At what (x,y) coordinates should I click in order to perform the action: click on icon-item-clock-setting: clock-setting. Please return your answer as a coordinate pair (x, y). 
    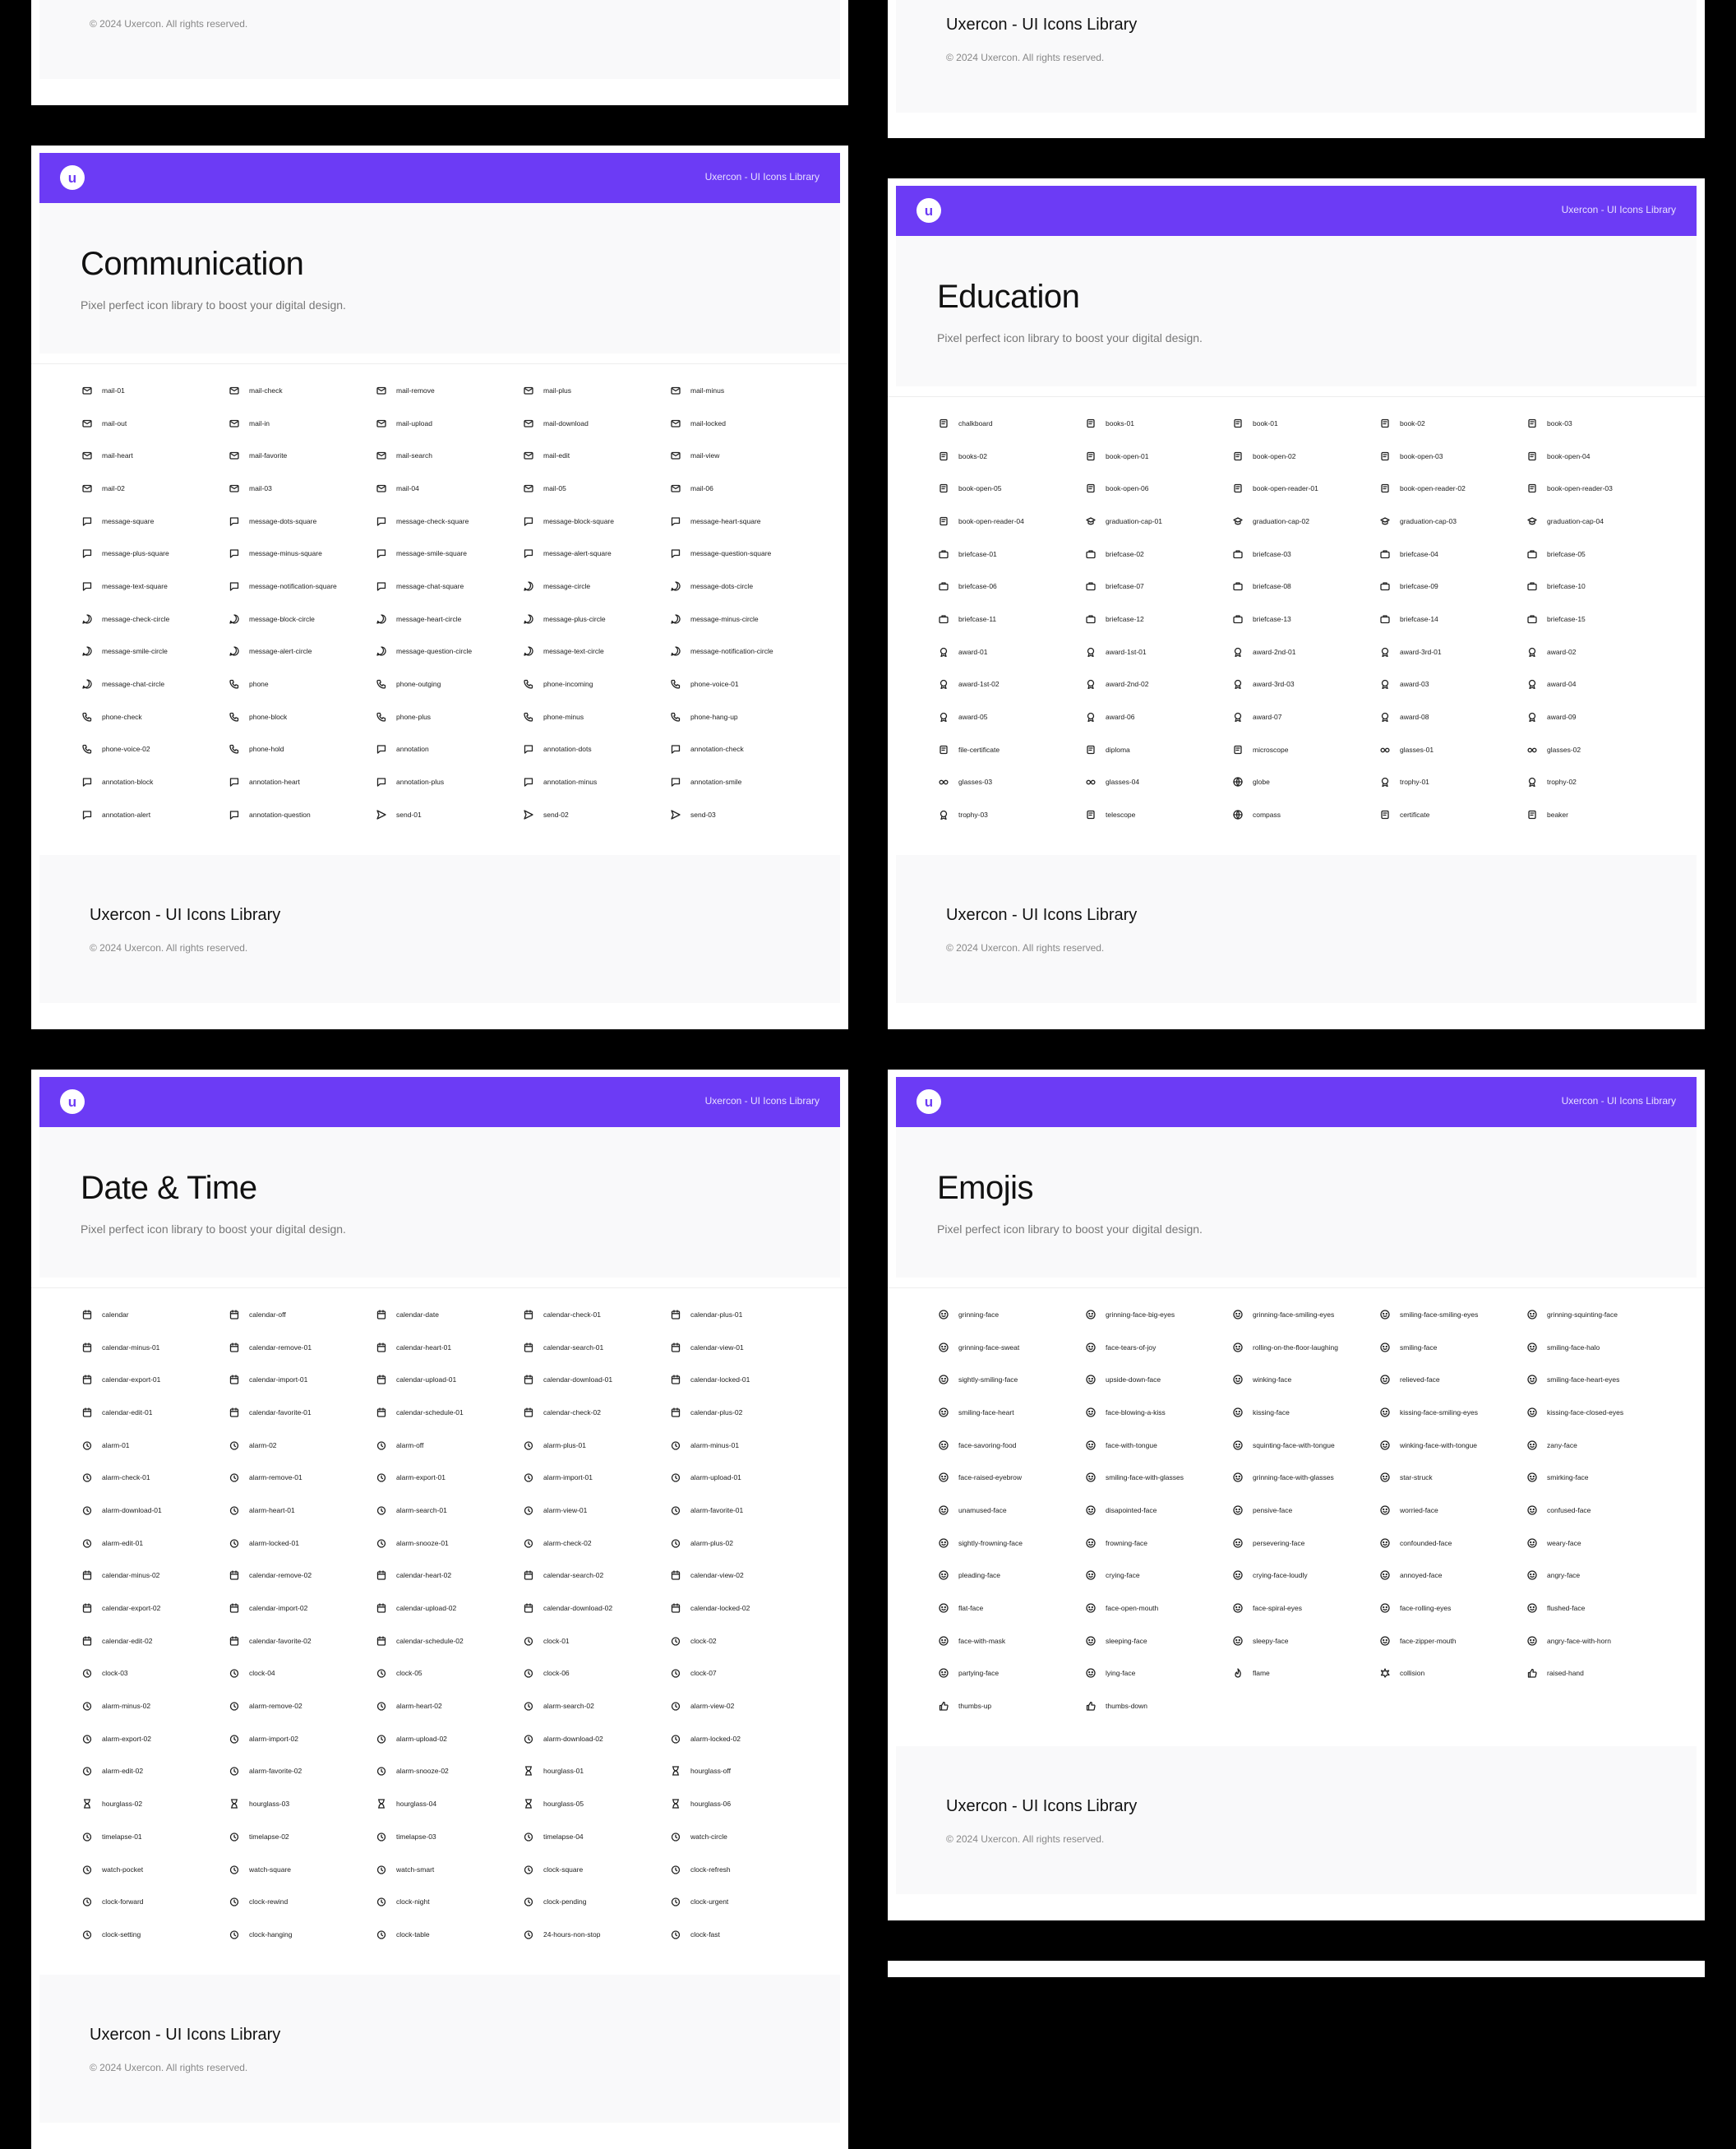
    Looking at the image, I should click on (156, 1934).